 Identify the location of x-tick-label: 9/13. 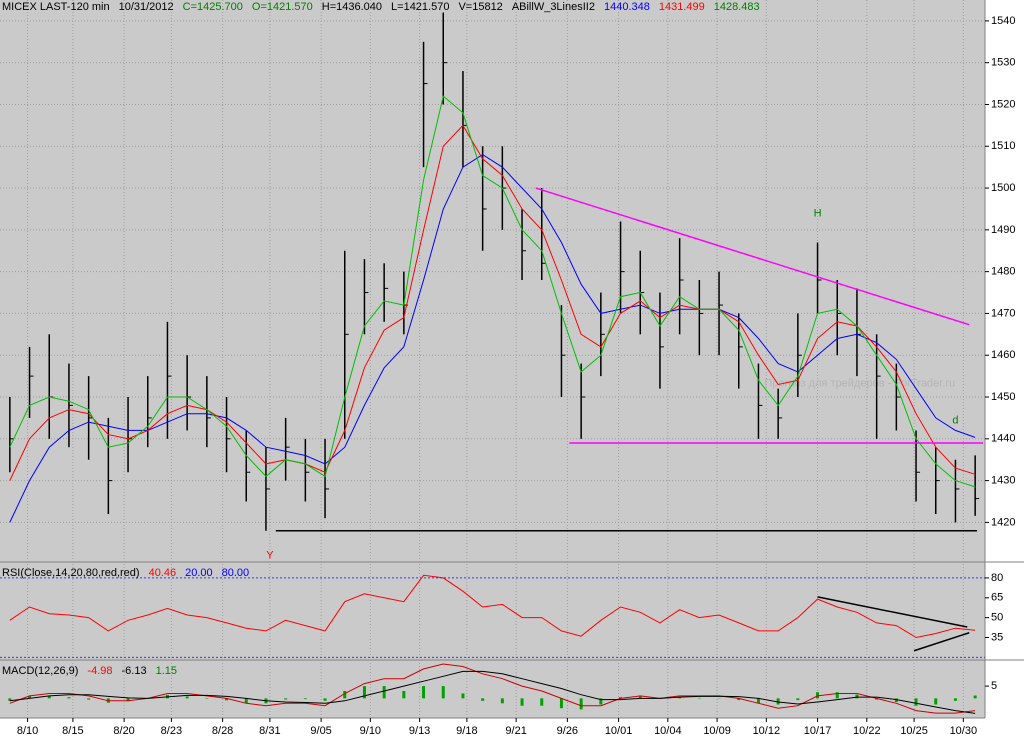
(419, 731).